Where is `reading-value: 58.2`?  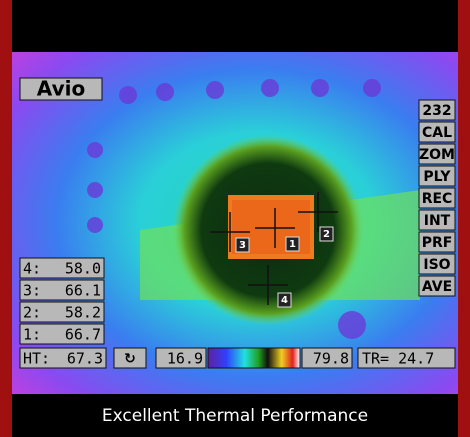 reading-value: 58.2 is located at coordinates (83, 313).